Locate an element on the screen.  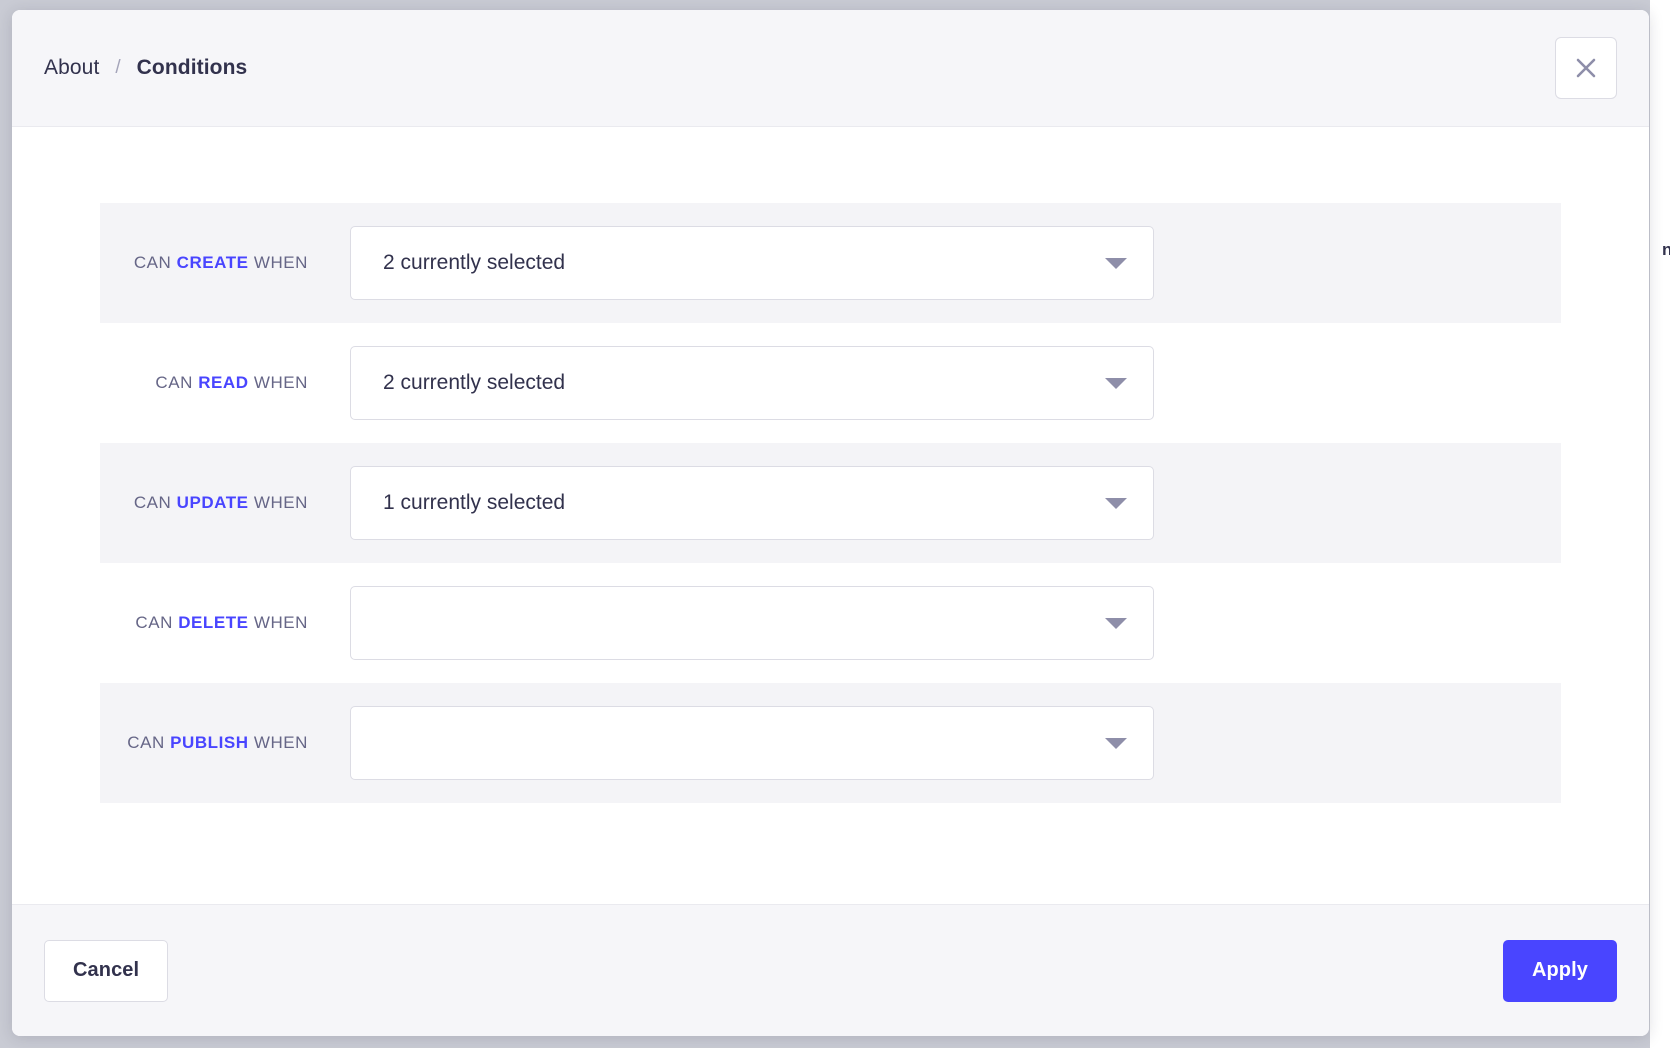
breadcrumb: About / Conditions is located at coordinates (145, 68).